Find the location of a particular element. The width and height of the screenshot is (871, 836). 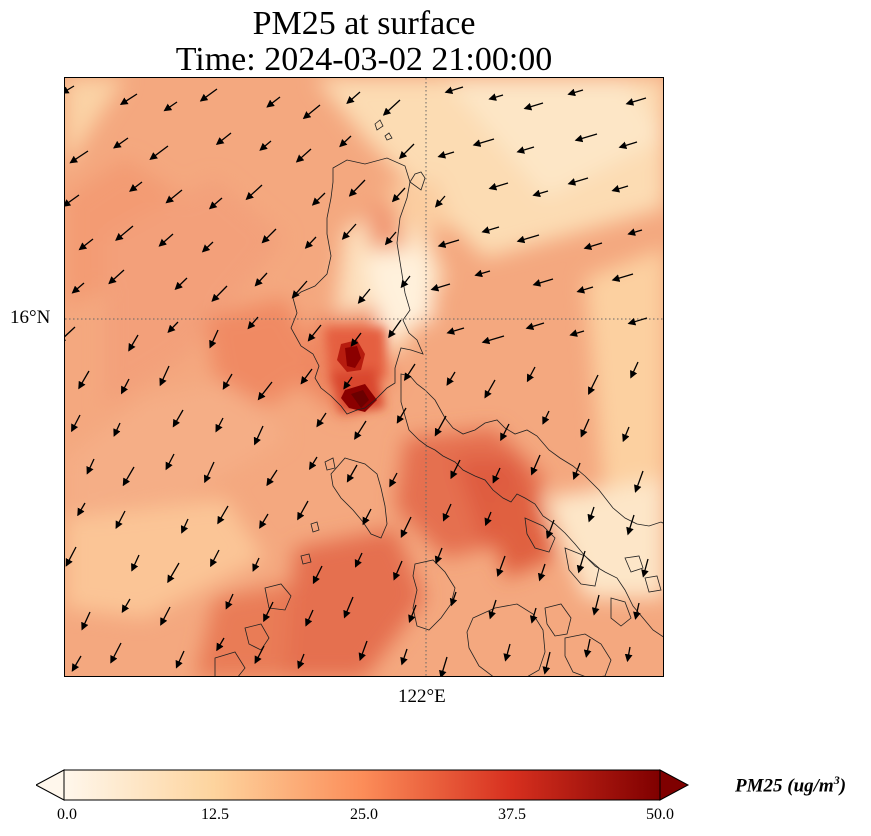

map-title-line2: Time: 2024-03-02 21:00:00 is located at coordinates (364, 59).